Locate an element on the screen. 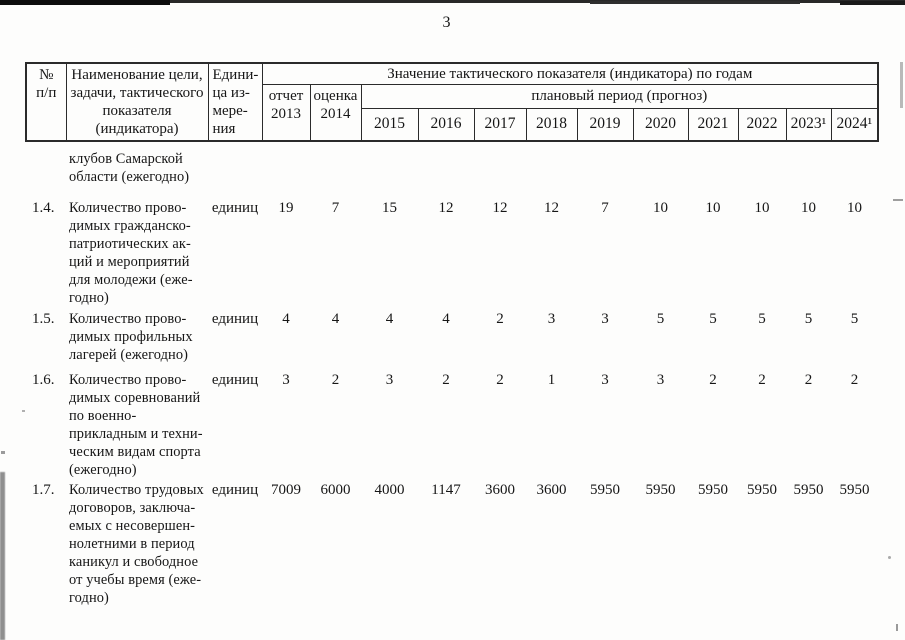 This screenshot has height=640, width=905. cell-2021 is located at coordinates (713, 170).